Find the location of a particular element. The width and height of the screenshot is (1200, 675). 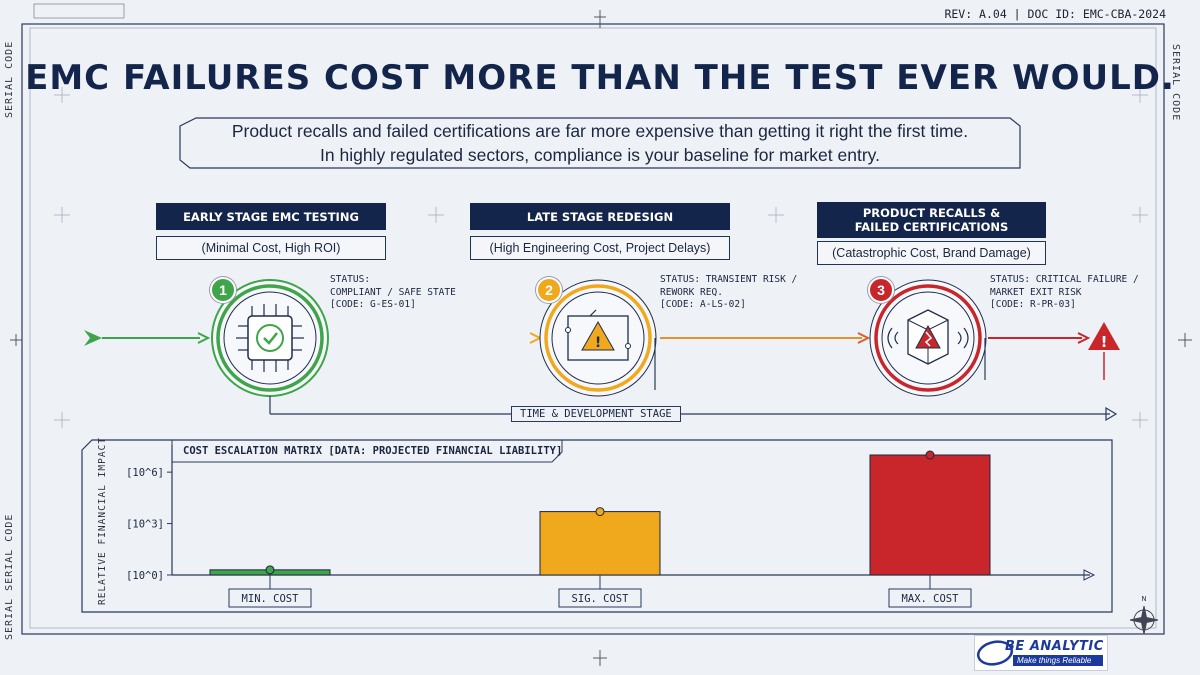

chart-x-axis-arrow is located at coordinates (1089, 575).